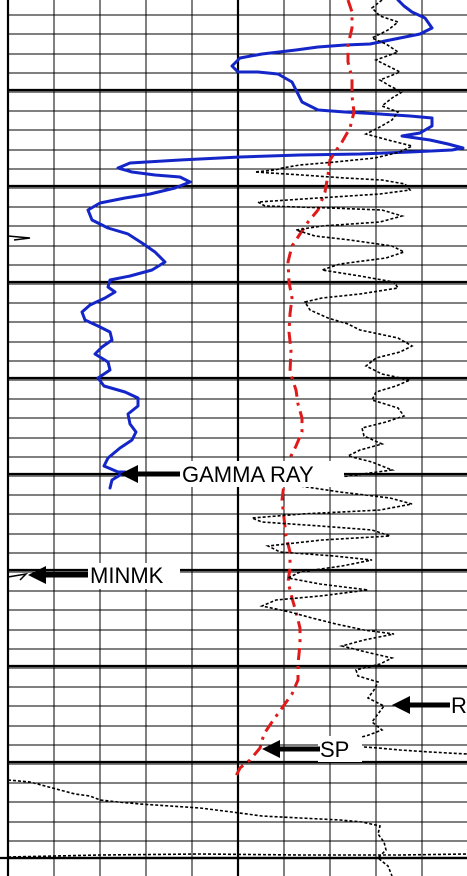 The image size is (467, 876). What do you see at coordinates (127, 575) in the screenshot?
I see `minmk-label: MINMK` at bounding box center [127, 575].